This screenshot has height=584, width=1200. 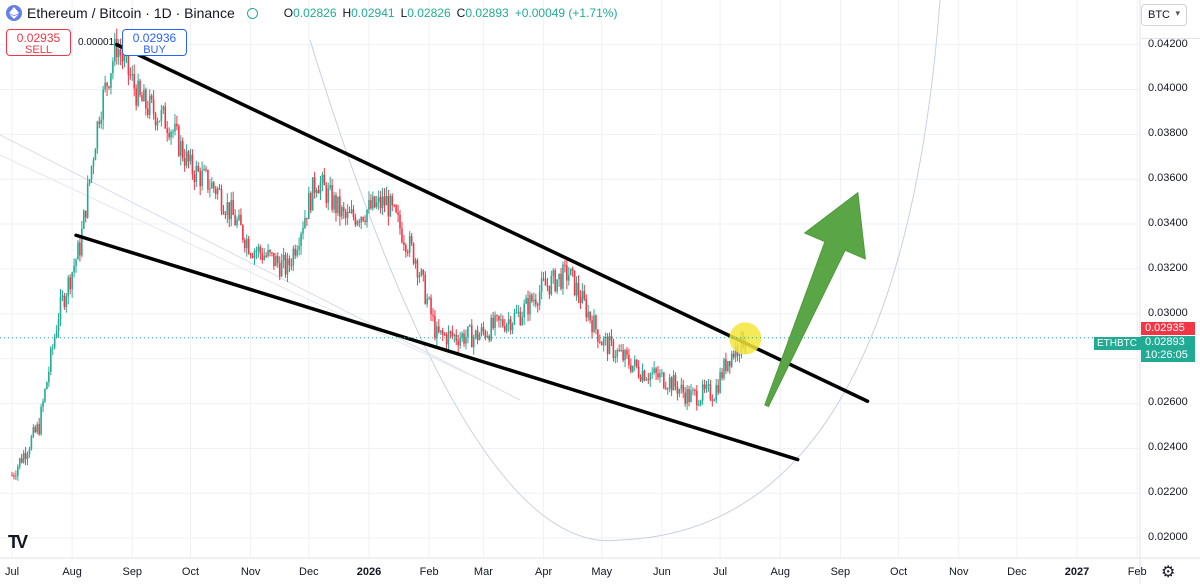 What do you see at coordinates (1168, 267) in the screenshot?
I see `price-tick-label: 0.03200` at bounding box center [1168, 267].